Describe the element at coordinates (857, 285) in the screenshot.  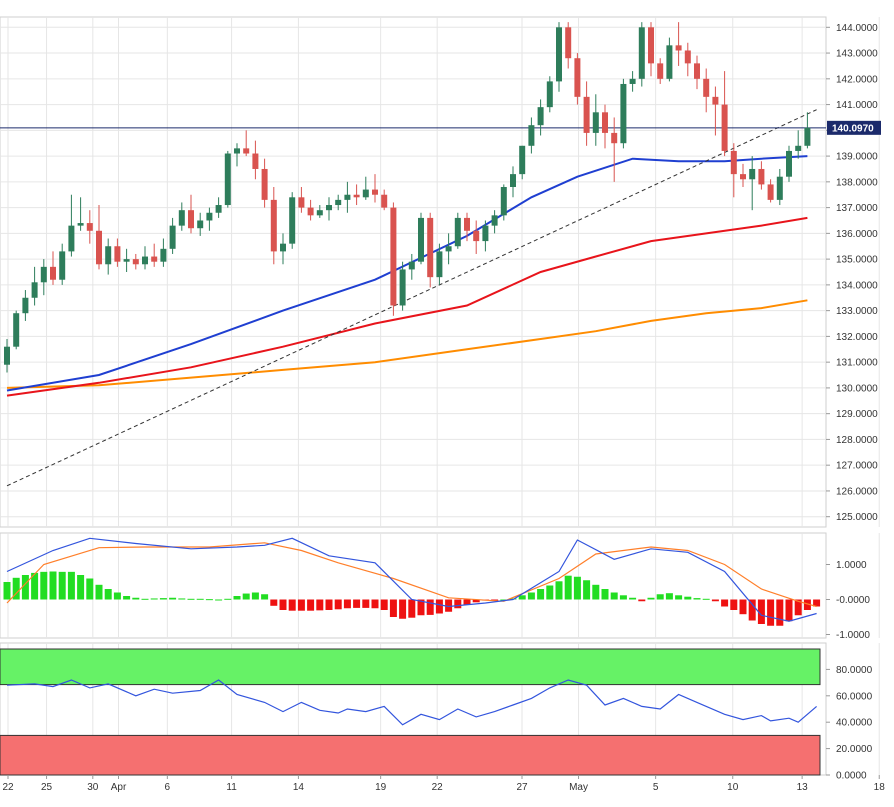
I see `y-tick-label: 134.0000` at that location.